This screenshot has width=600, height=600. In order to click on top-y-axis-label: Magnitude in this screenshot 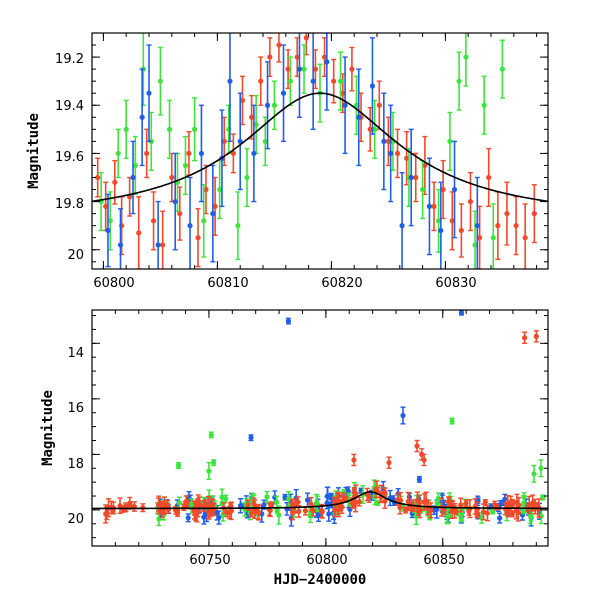, I will do `click(34, 151)`.